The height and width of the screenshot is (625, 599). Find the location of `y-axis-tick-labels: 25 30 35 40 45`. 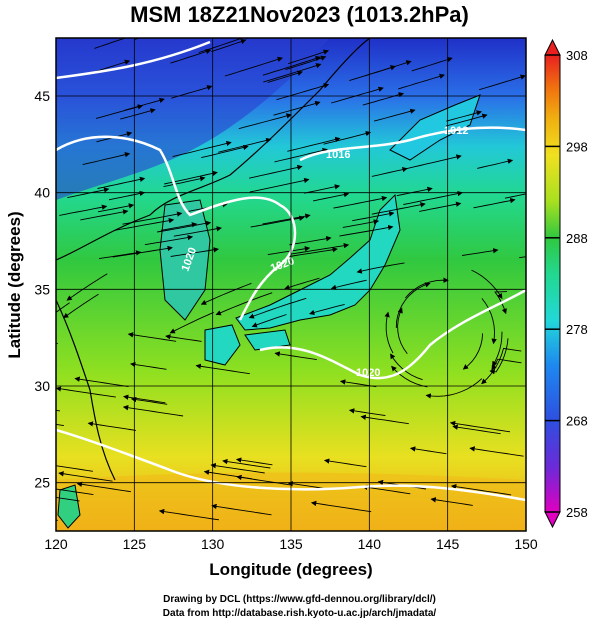

y-axis-tick-labels: 25 30 35 40 45 is located at coordinates (42, 289).